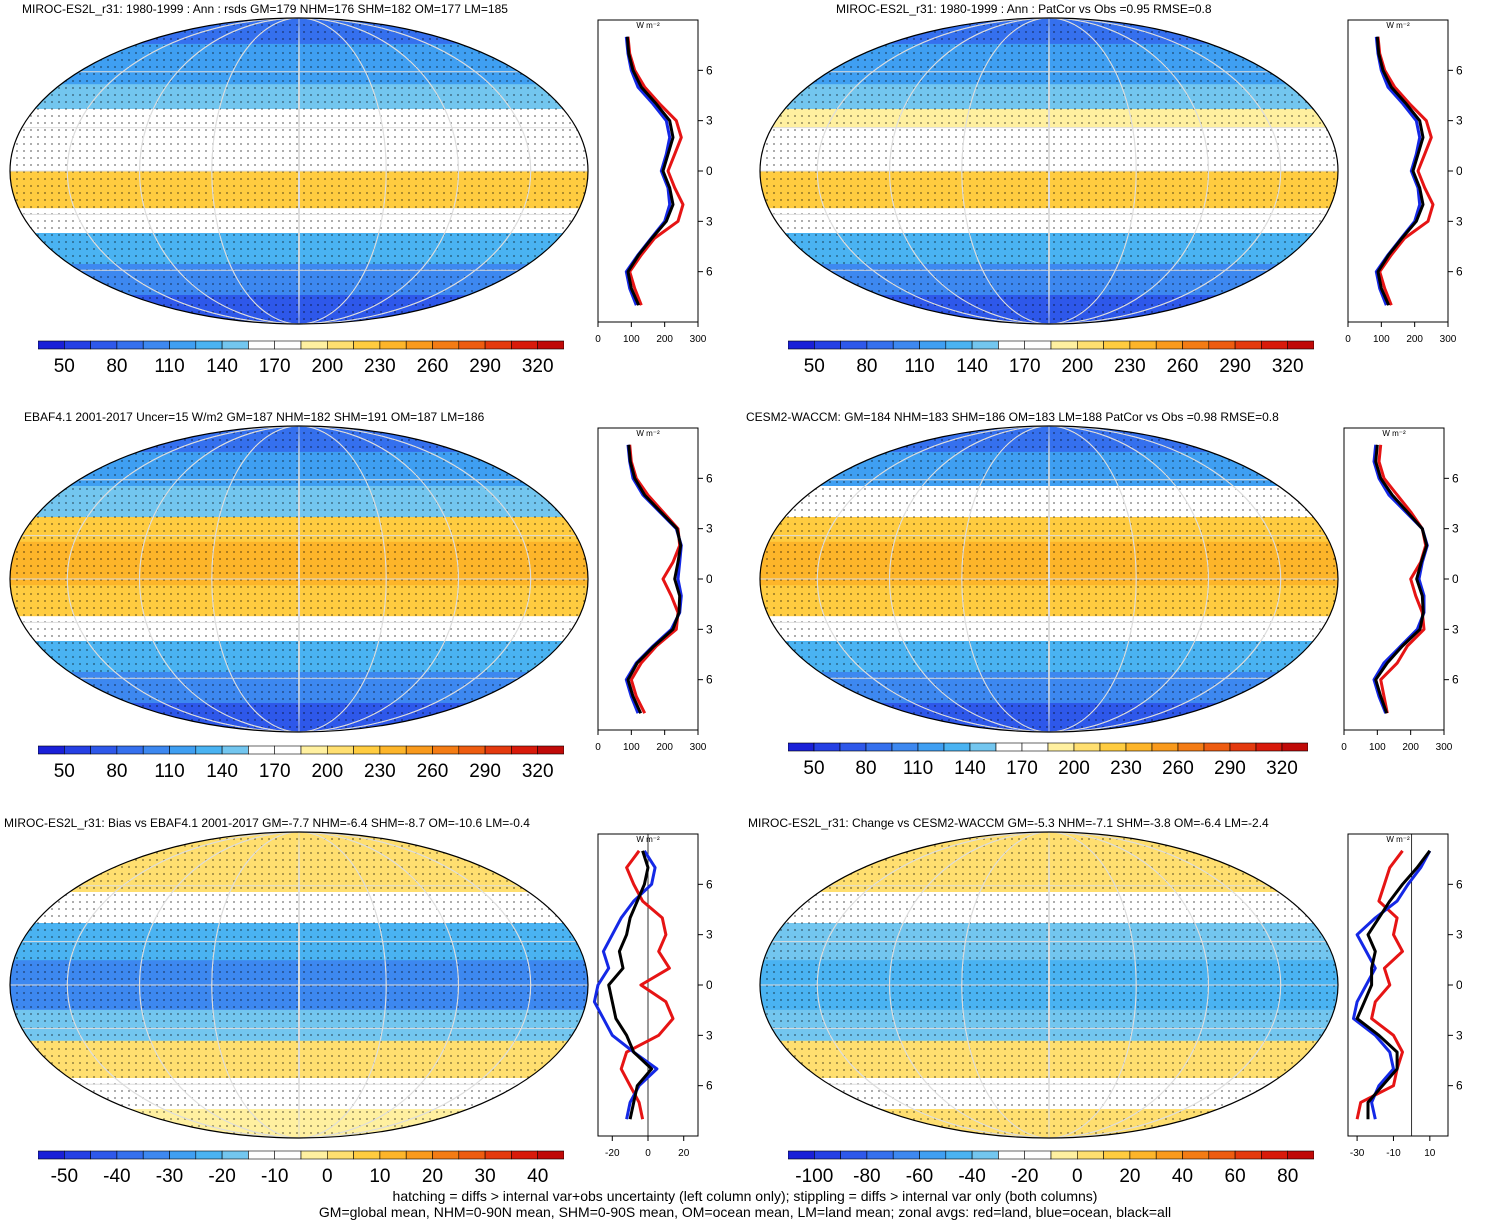 The image size is (1490, 1220). What do you see at coordinates (972, 366) in the screenshot?
I see `colorbar-tick-label: 140` at bounding box center [972, 366].